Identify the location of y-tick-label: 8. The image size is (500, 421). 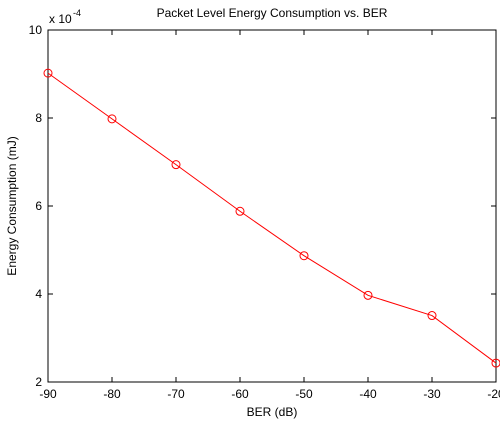
(38, 118).